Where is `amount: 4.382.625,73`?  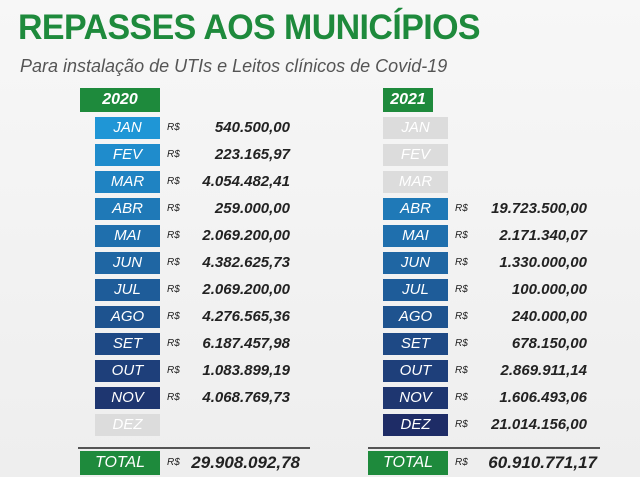 amount: 4.382.625,73 is located at coordinates (246, 262).